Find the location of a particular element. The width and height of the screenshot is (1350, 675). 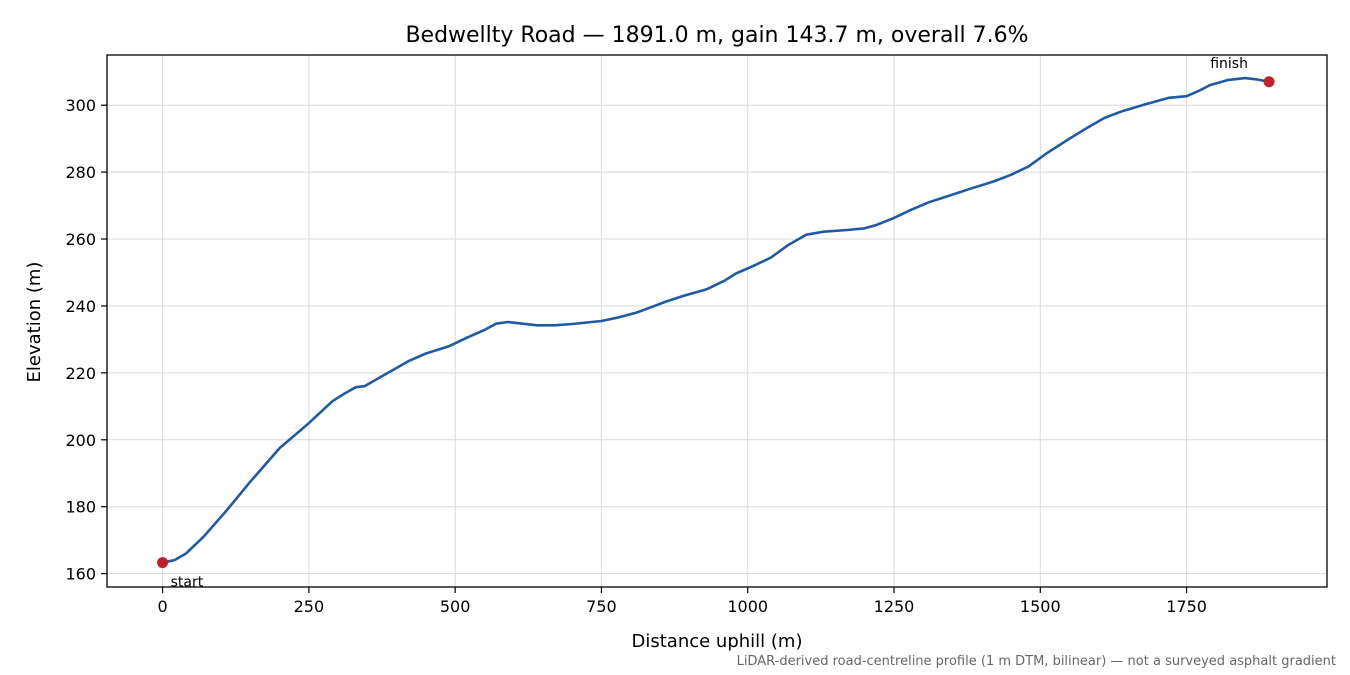

y-tick-label: 300 is located at coordinates (80, 105).